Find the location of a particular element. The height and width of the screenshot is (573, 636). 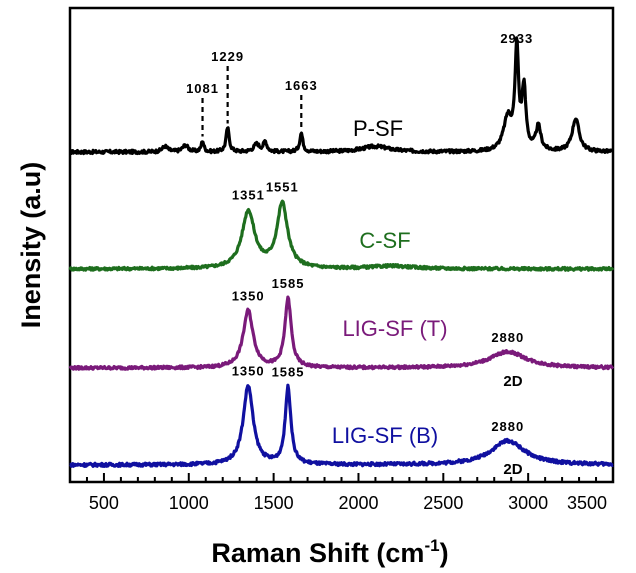

series-label-3: LIG-SF (B) is located at coordinates (385, 435).